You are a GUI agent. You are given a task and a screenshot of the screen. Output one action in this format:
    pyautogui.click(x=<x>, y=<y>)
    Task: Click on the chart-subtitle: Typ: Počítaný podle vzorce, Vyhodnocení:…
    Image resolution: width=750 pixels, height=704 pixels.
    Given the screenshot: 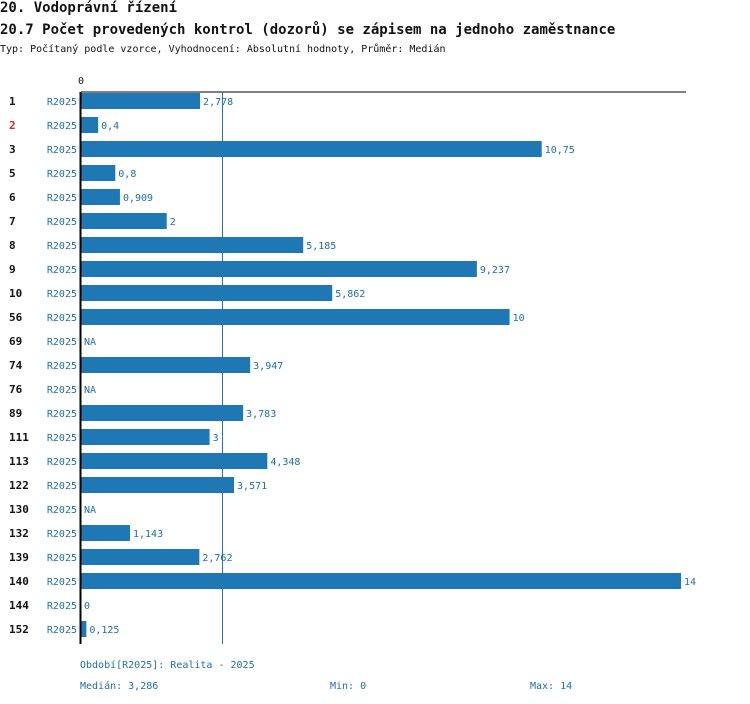 What is the action you would take?
    pyautogui.click(x=223, y=49)
    